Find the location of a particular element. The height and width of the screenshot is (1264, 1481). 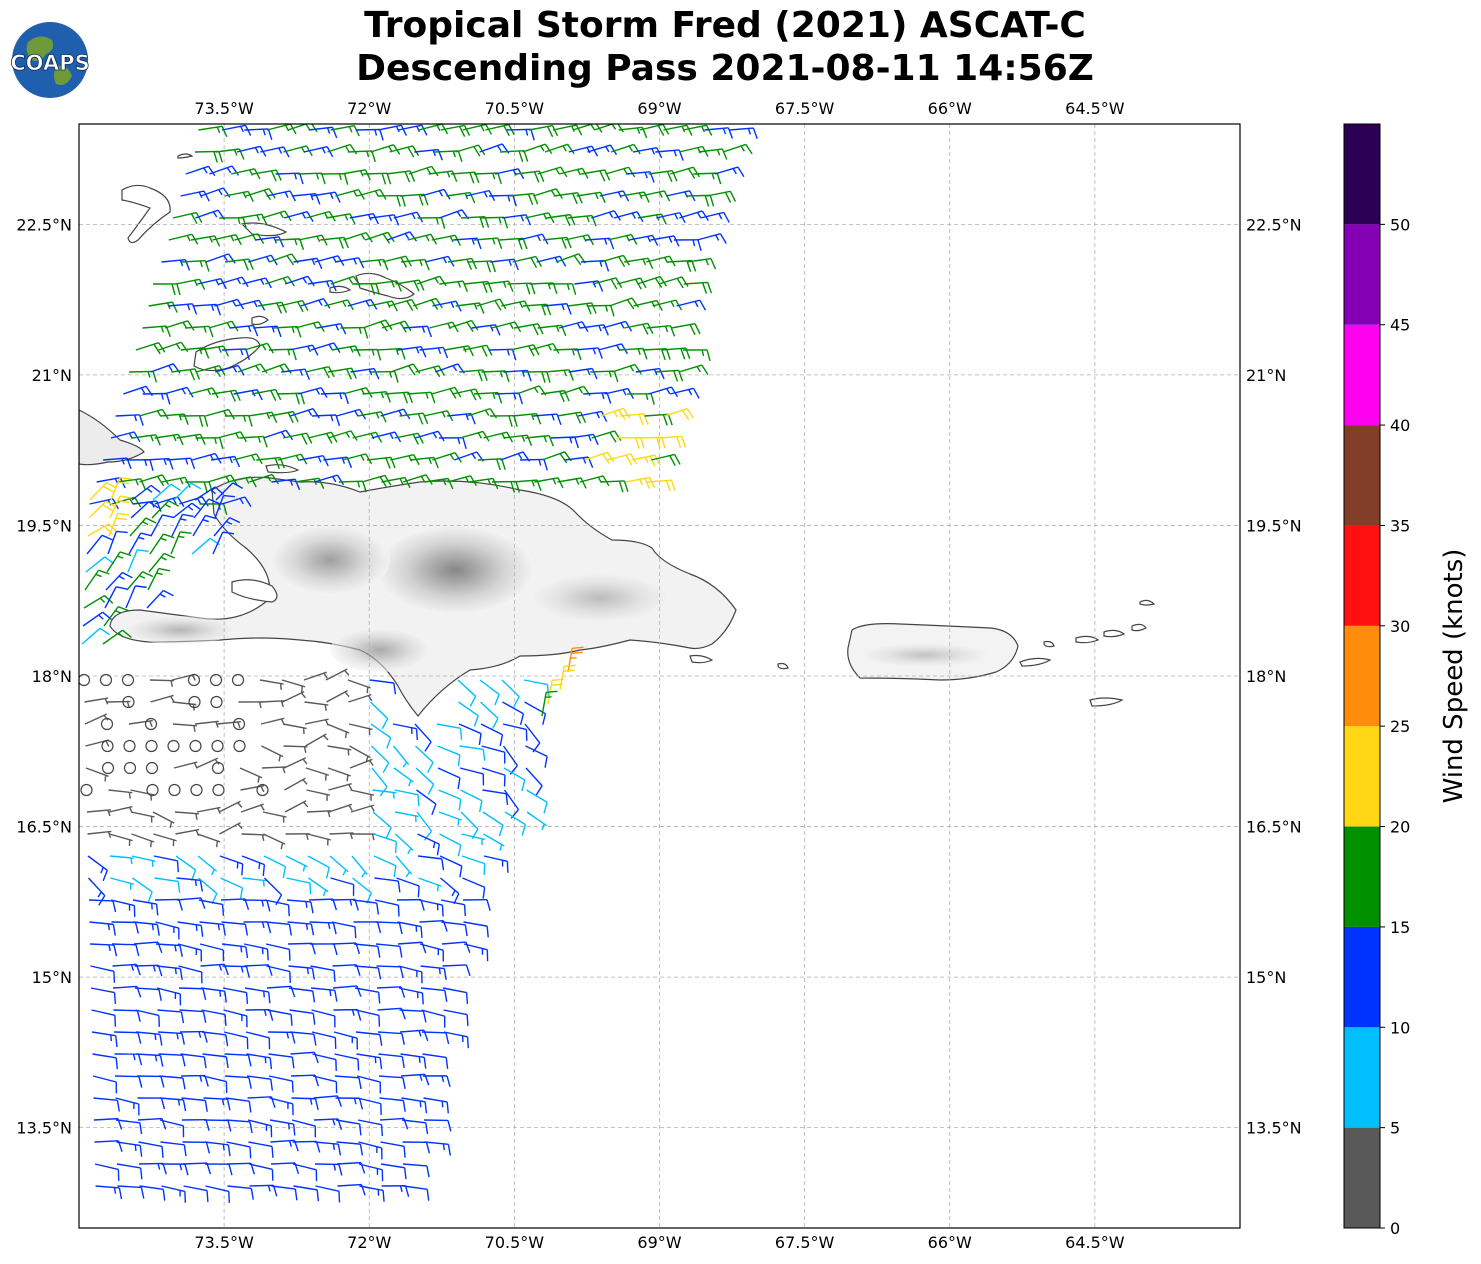

colorbar-tick-label: 25 is located at coordinates (1400, 726).